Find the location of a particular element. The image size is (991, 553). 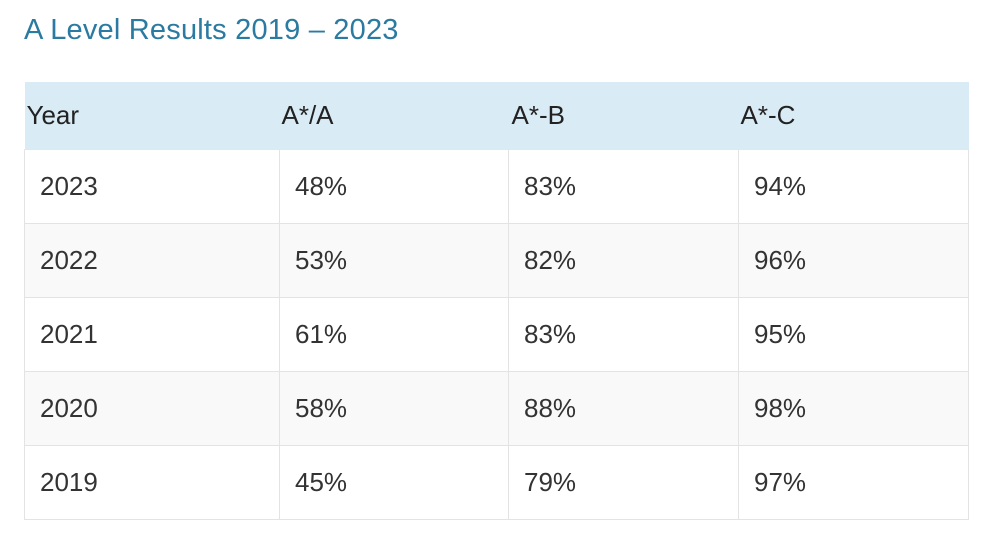

table-row: 2023 48% 83% 94% is located at coordinates (496, 186).